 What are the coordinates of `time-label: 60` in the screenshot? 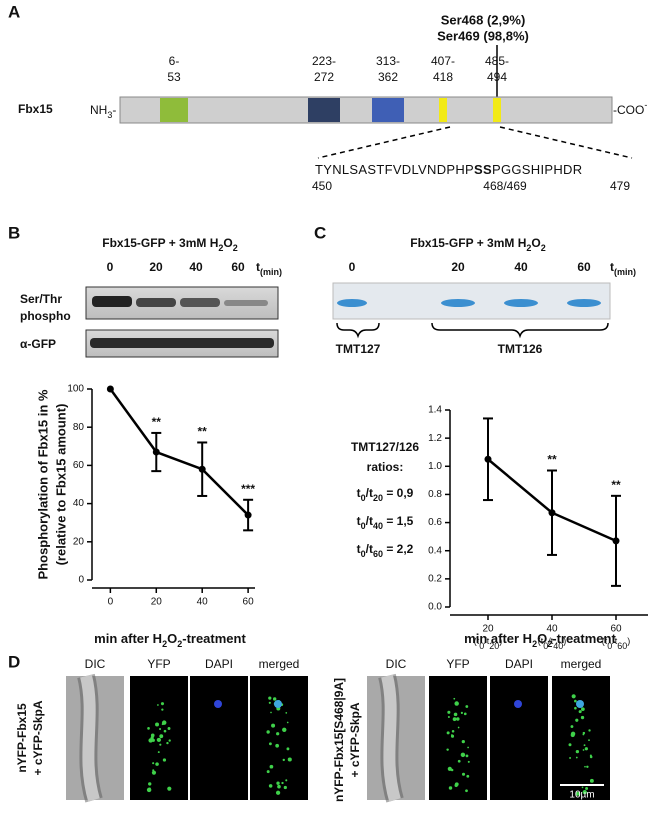 It's located at (584, 267).